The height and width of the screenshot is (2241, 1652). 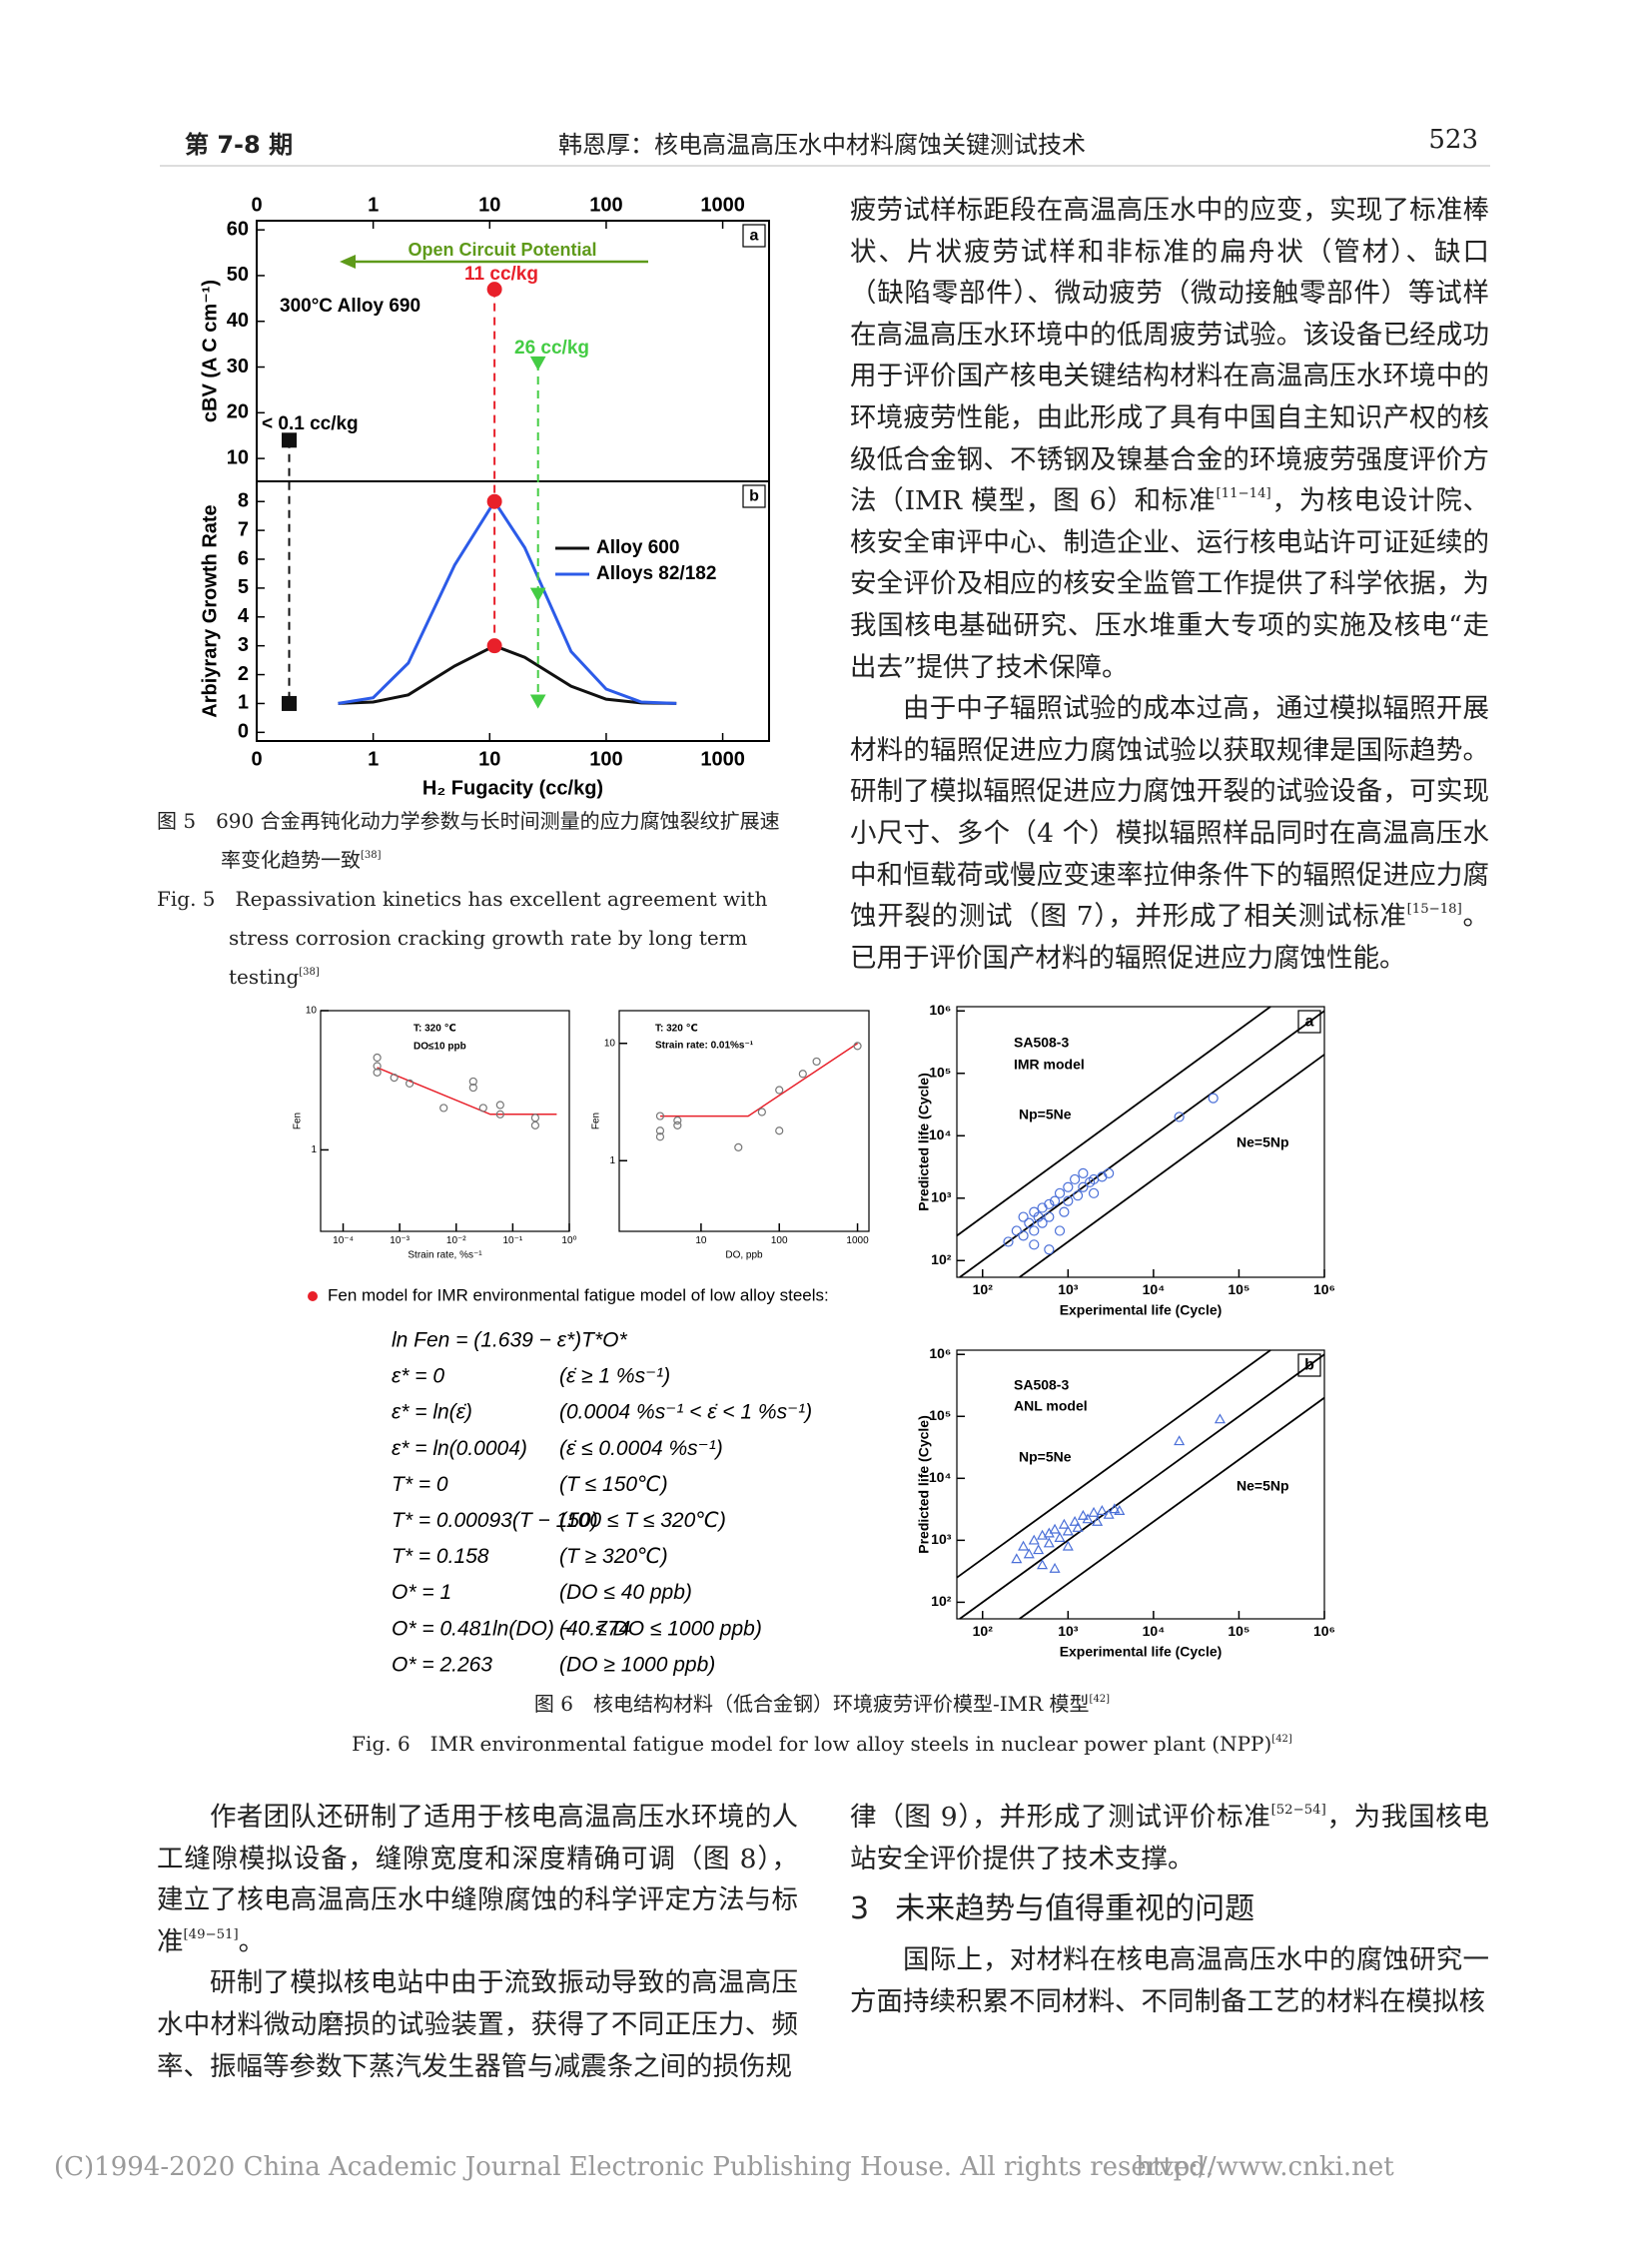 I want to click on annotation: < 0.1 cc/kg, so click(x=310, y=423).